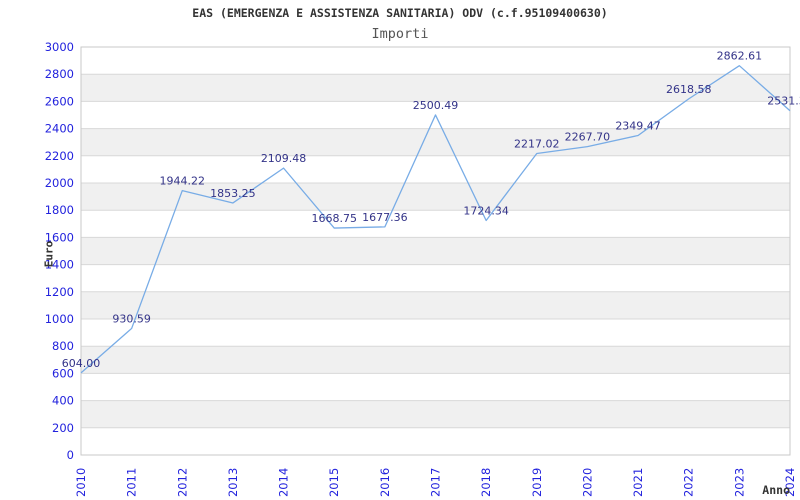  Describe the element at coordinates (59, 237) in the screenshot. I see `y-tick-label: 1600` at that location.